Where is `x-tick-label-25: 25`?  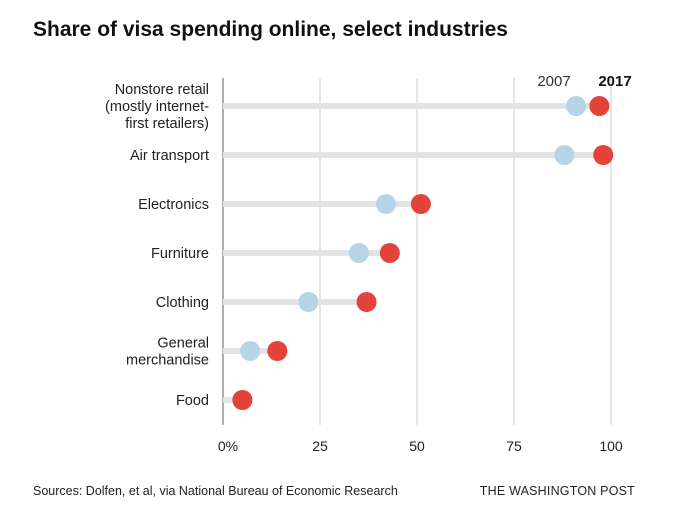 x-tick-label-25: 25 is located at coordinates (320, 446).